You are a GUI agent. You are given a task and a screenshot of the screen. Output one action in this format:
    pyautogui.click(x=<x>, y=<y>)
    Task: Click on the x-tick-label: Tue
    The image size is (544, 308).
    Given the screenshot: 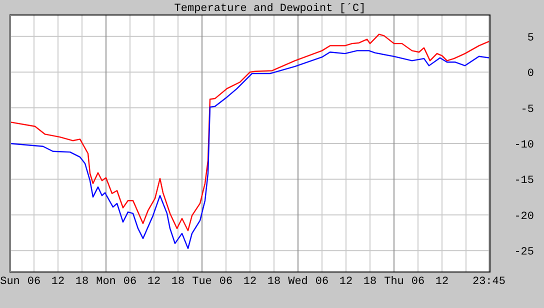 What is the action you would take?
    pyautogui.click(x=202, y=282)
    